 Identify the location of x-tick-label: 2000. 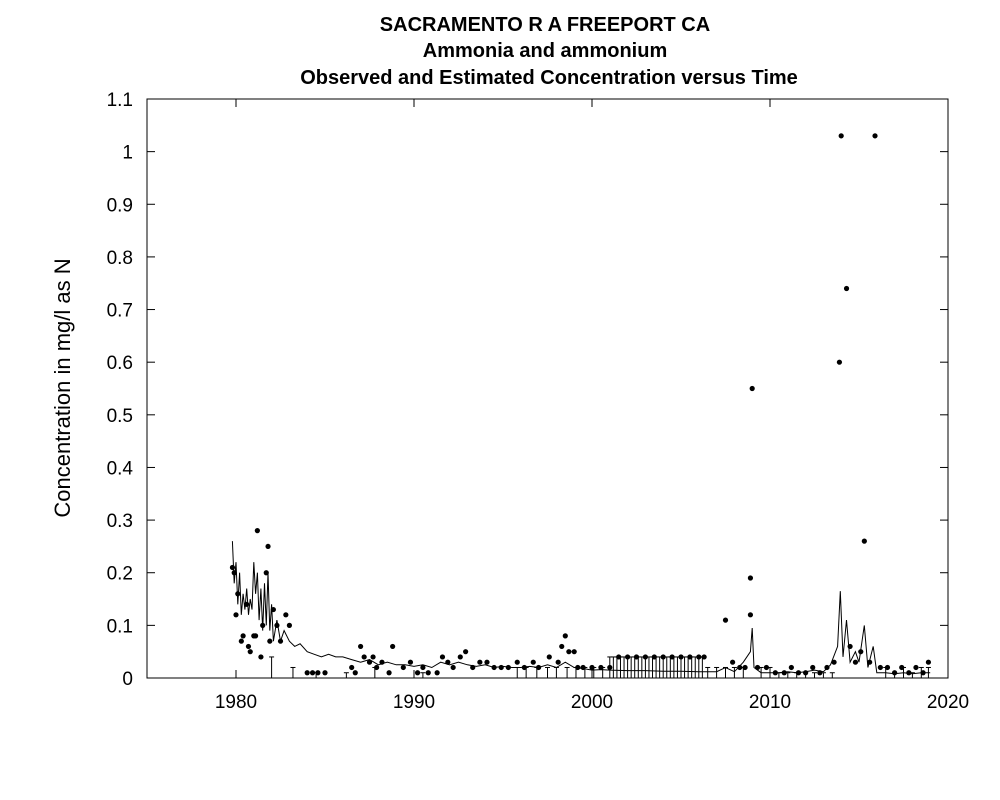
(592, 702).